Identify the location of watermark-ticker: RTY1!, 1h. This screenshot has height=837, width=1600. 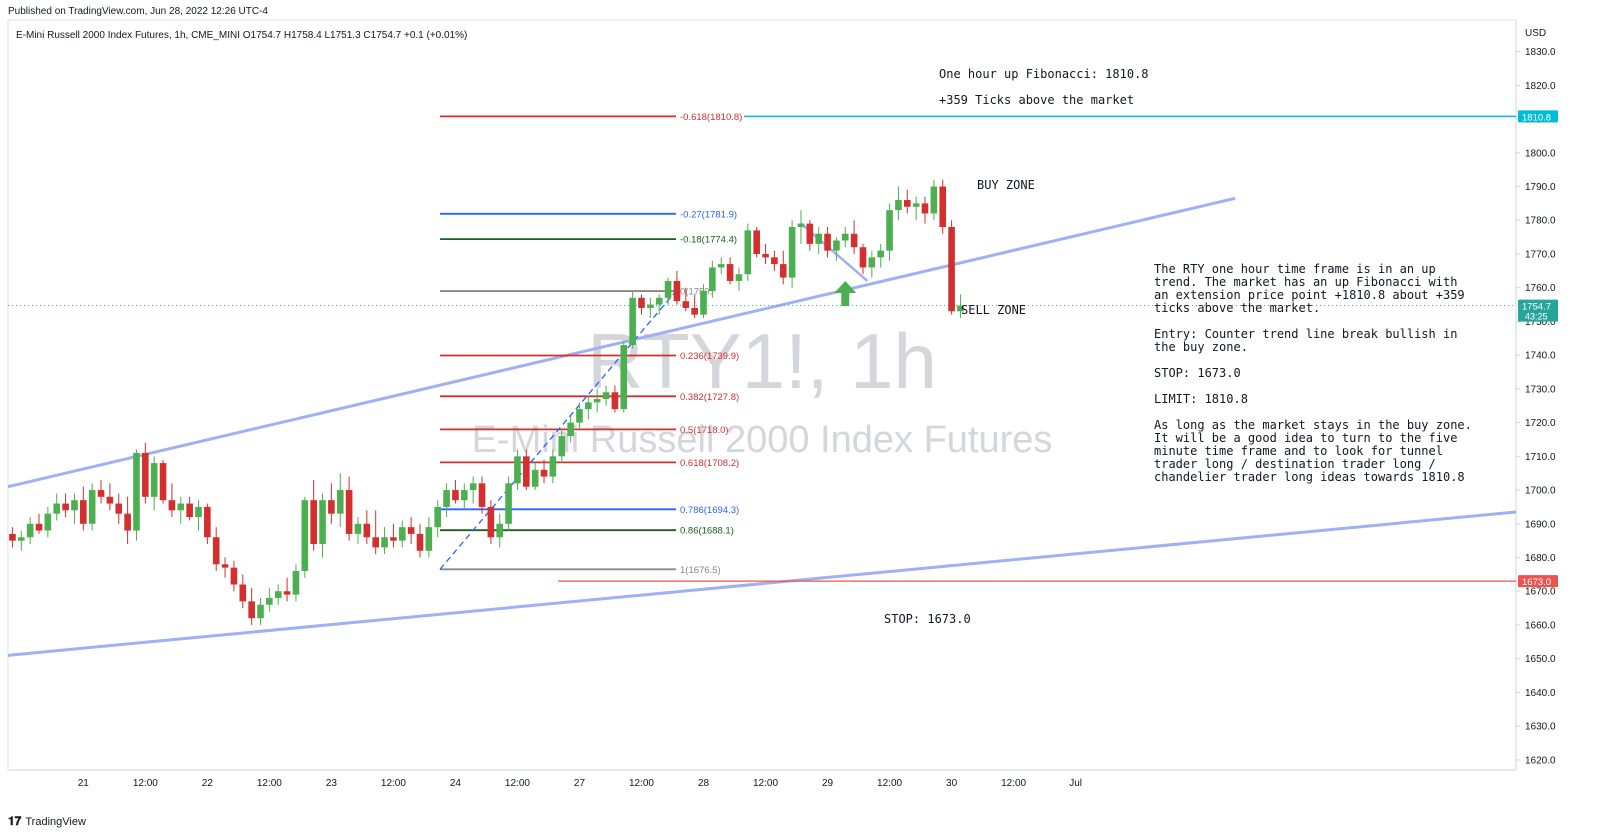
(762, 361).